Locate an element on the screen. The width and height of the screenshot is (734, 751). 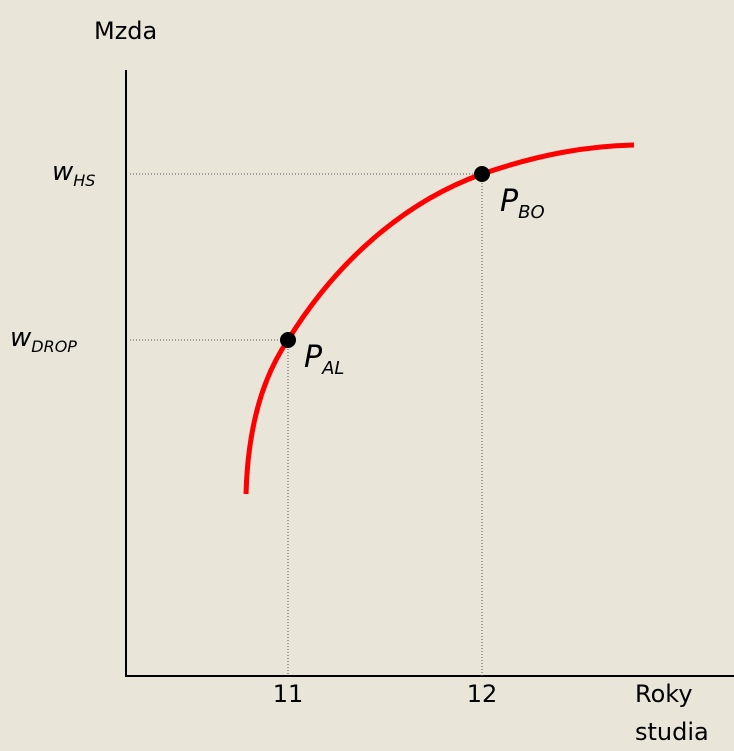
point-subscript: BO is located at coordinates (531, 212).